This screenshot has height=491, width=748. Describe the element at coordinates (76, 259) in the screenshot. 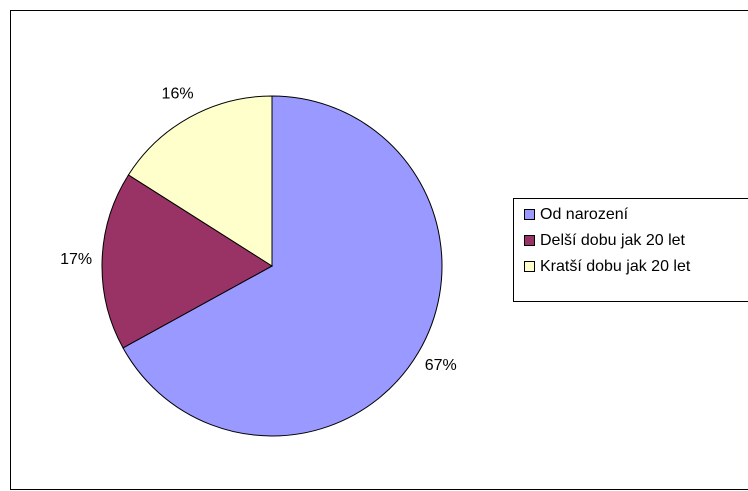

I see `data-label: 17%` at that location.